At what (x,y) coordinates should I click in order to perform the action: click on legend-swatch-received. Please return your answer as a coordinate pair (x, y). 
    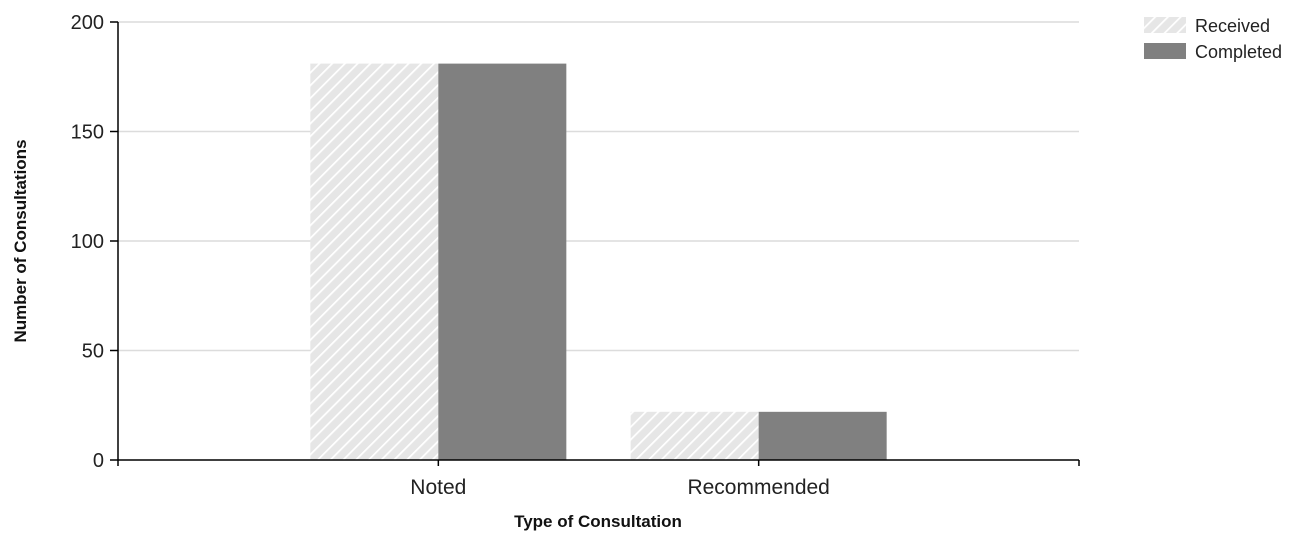
    Looking at the image, I should click on (1165, 25).